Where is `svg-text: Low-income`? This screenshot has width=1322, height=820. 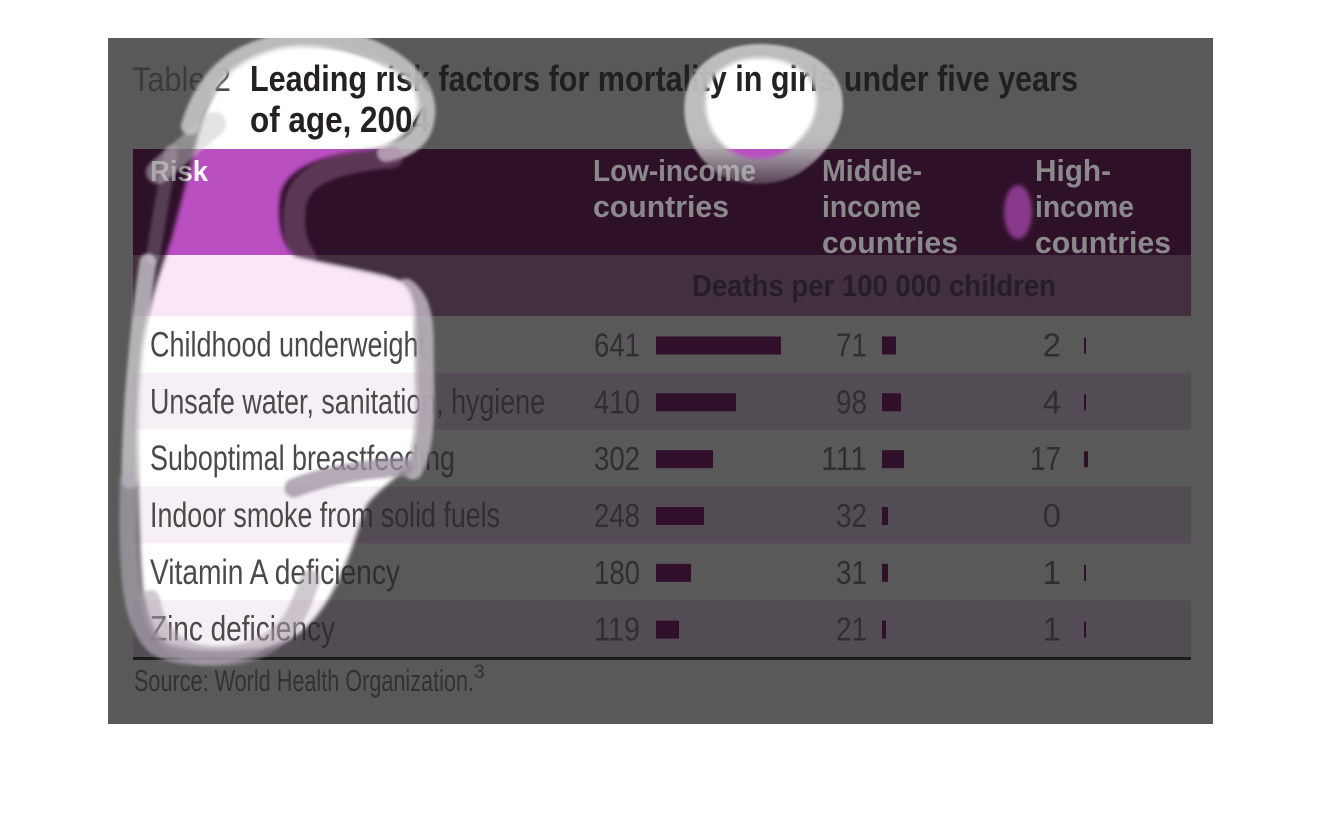
svg-text: Low-income is located at coordinates (674, 170).